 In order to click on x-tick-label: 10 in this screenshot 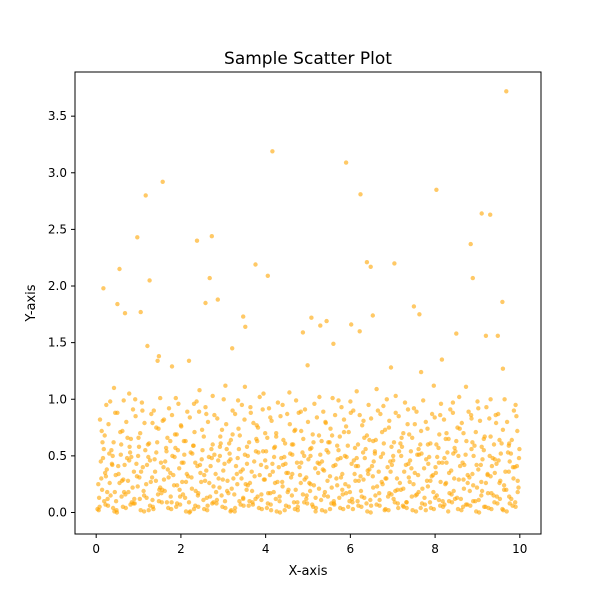, I will do `click(519, 549)`.